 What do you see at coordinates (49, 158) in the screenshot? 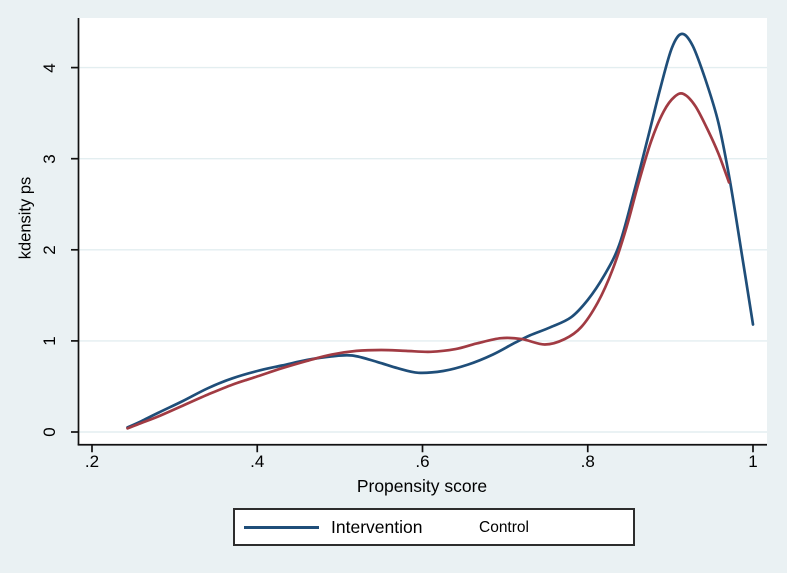
I see `y-tick-label: 3` at bounding box center [49, 158].